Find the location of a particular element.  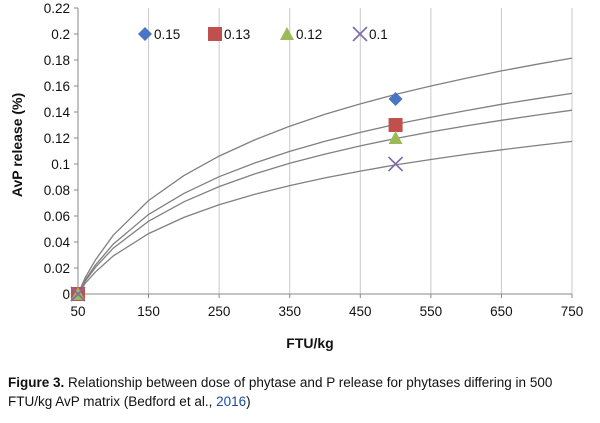

x-tick-labels: 50 150 250 350 450 550 650 750 is located at coordinates (326, 311).